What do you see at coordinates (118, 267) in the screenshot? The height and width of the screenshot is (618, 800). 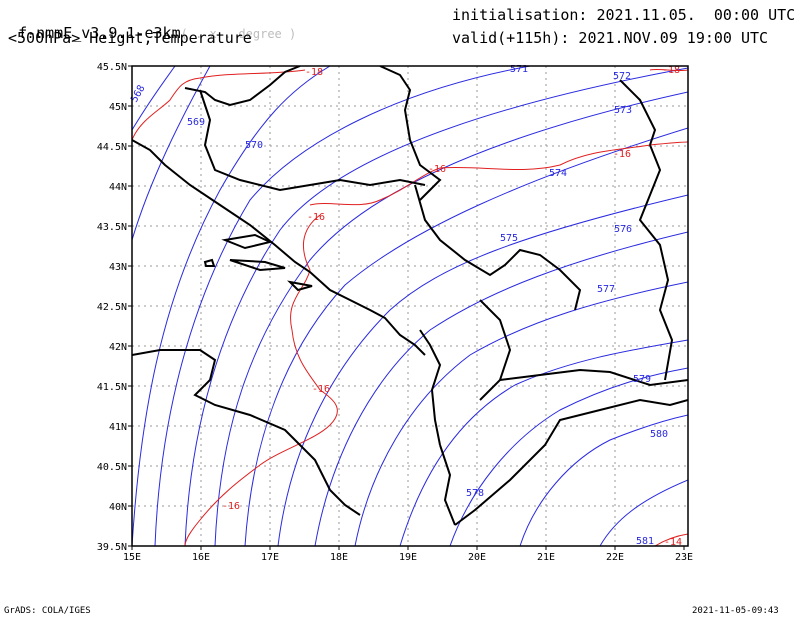 I see `y-tick-label: 43N` at bounding box center [118, 267].